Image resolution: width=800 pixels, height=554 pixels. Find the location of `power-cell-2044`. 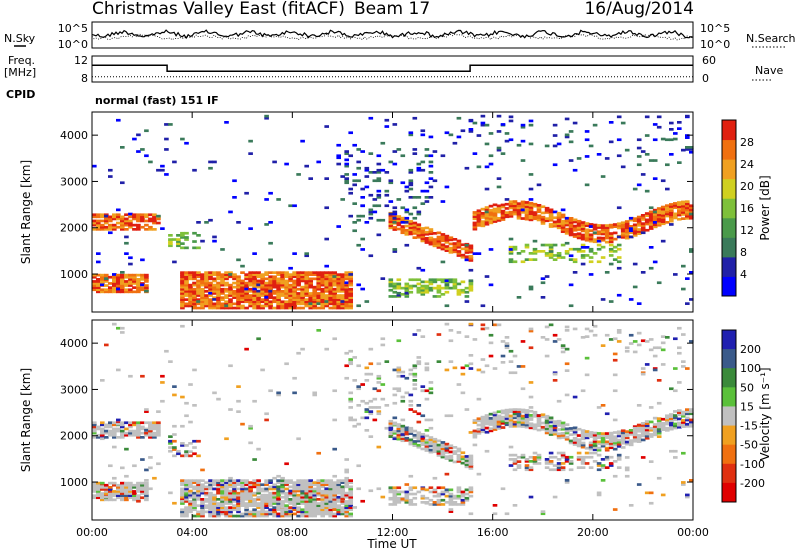

power-cell-2044 is located at coordinates (679, 202).